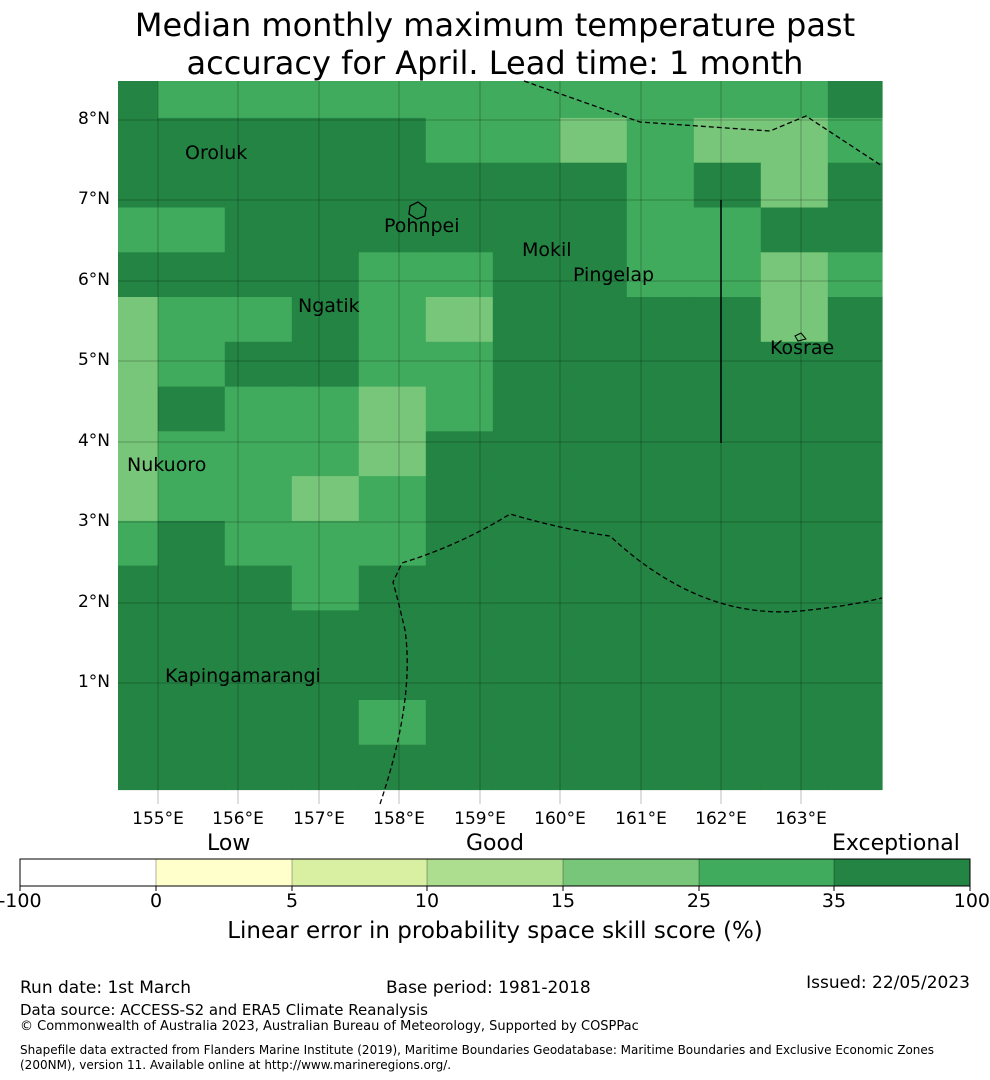  Describe the element at coordinates (292, 901) in the screenshot. I see `colorbar-tick-5: 5` at that location.